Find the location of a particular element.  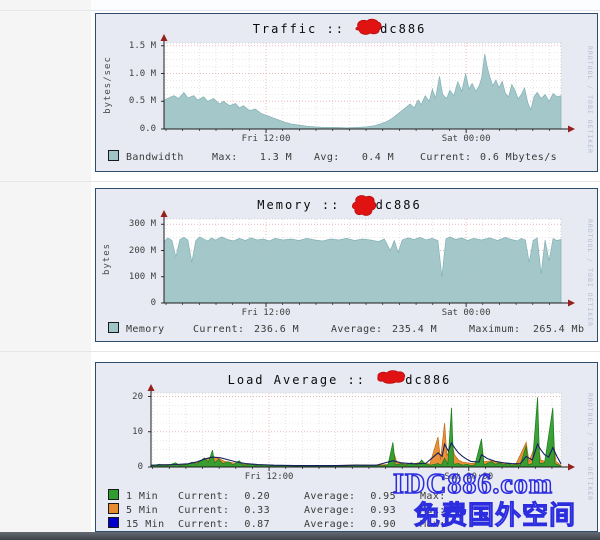

y-tick-label: 0.5 M is located at coordinates (142, 101).